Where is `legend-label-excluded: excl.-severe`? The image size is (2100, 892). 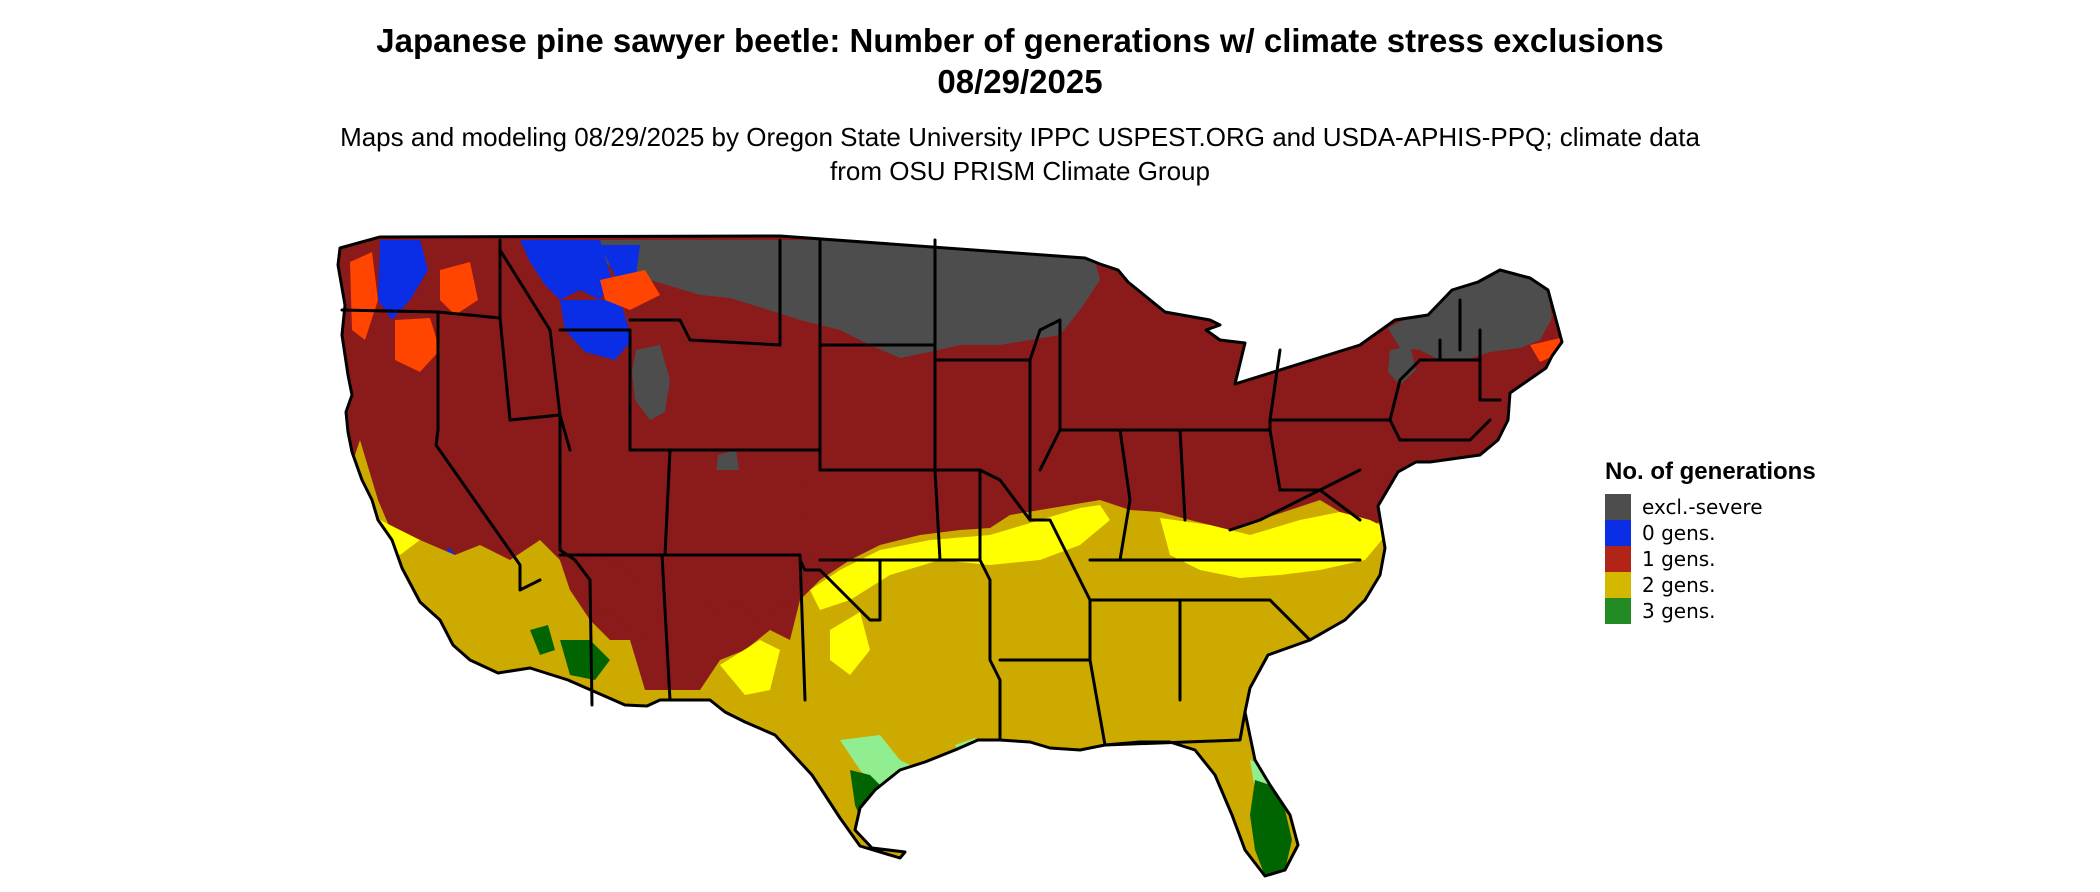 legend-label-excluded: excl.-severe is located at coordinates (1702, 507).